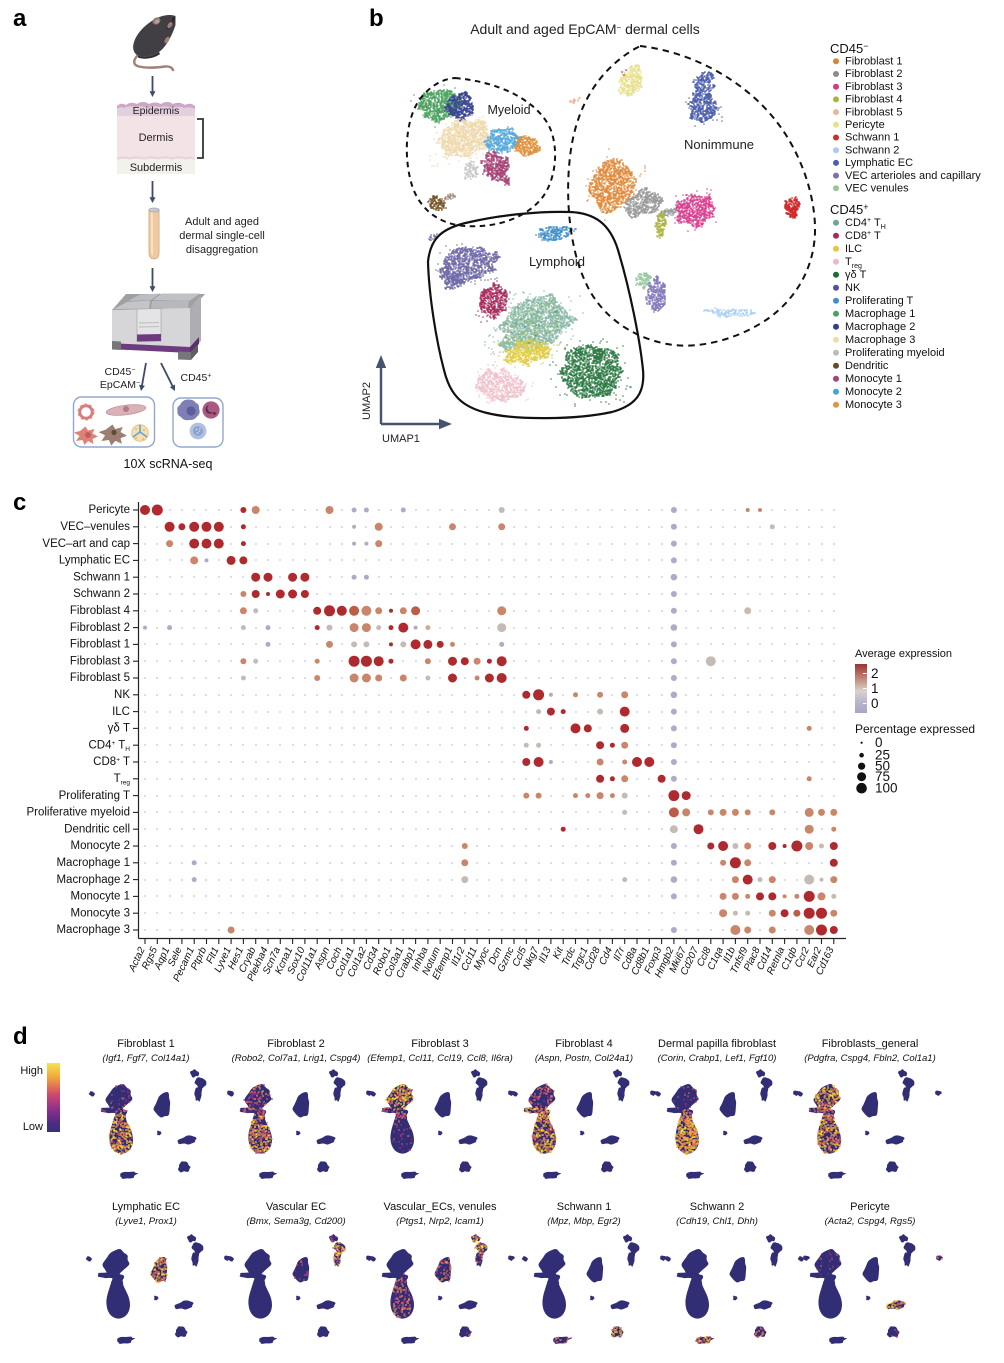  What do you see at coordinates (877, 189) in the screenshot?
I see `svg-text: VEC venules` at bounding box center [877, 189].